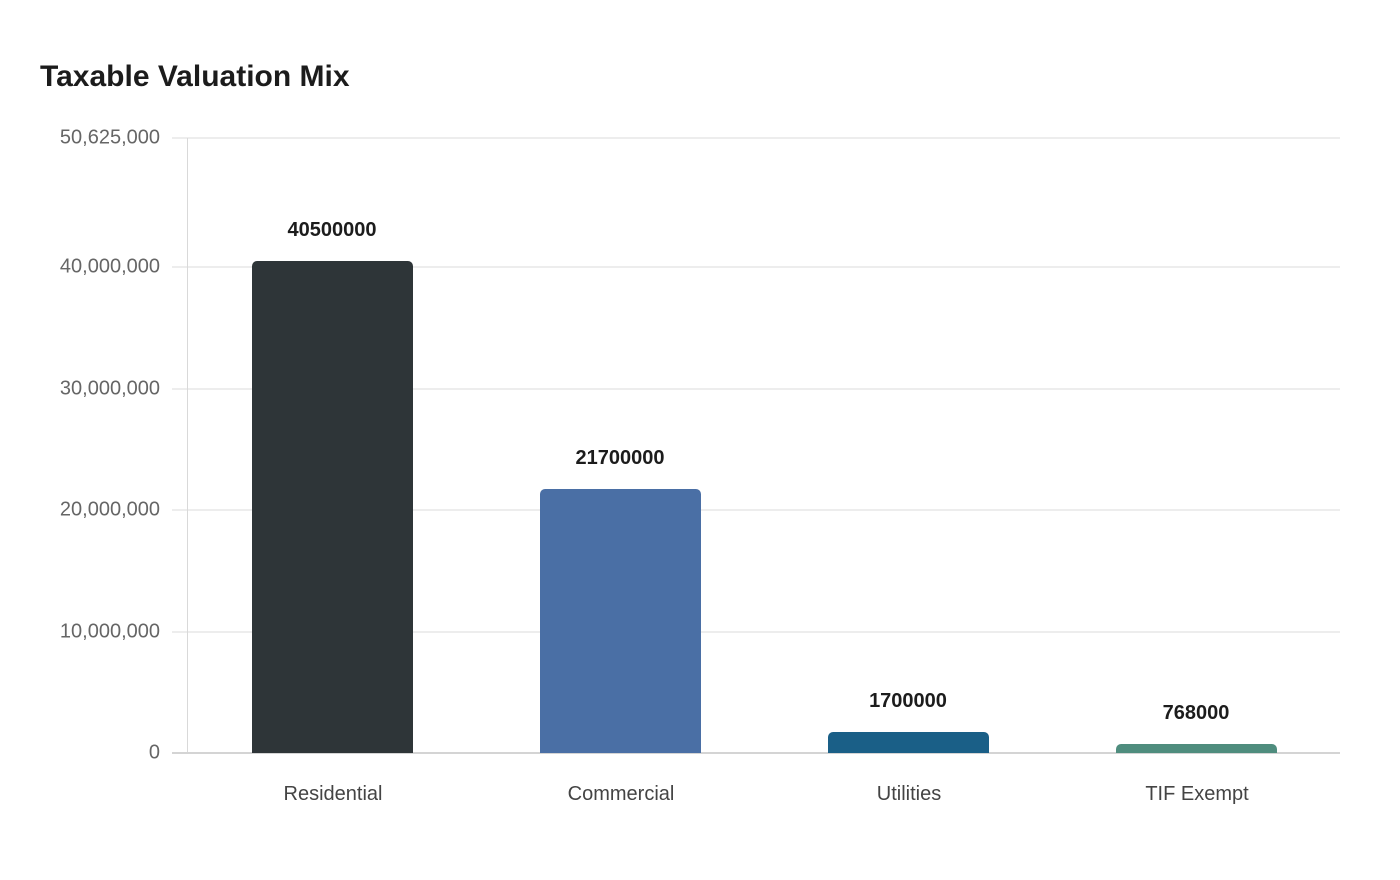  I want to click on y-tick-label: 50,625,000, so click(109, 137).